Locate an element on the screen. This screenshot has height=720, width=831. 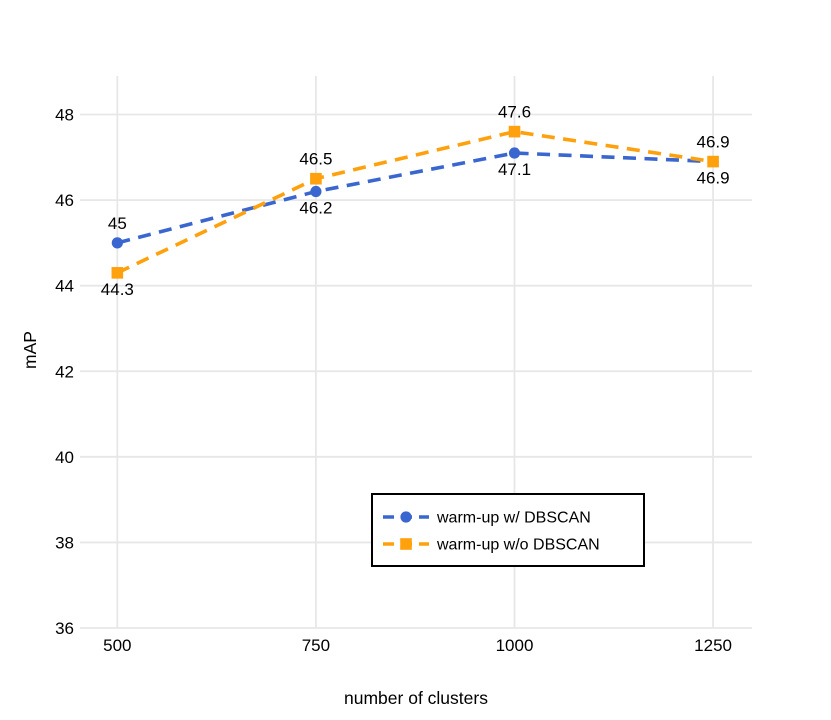
y-tick-label-48: 48 is located at coordinates (64, 115).